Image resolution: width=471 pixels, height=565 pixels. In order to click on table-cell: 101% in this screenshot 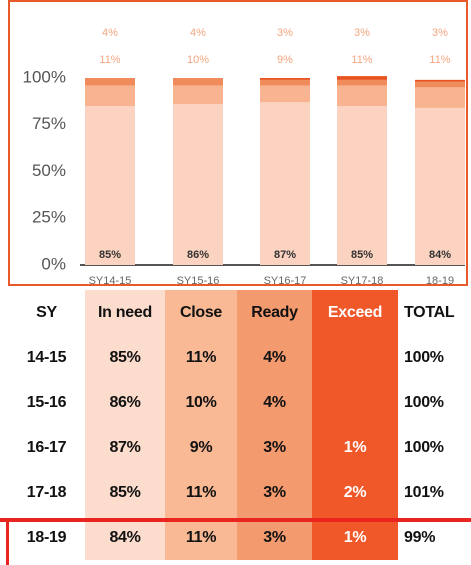, I will do `click(424, 492)`.